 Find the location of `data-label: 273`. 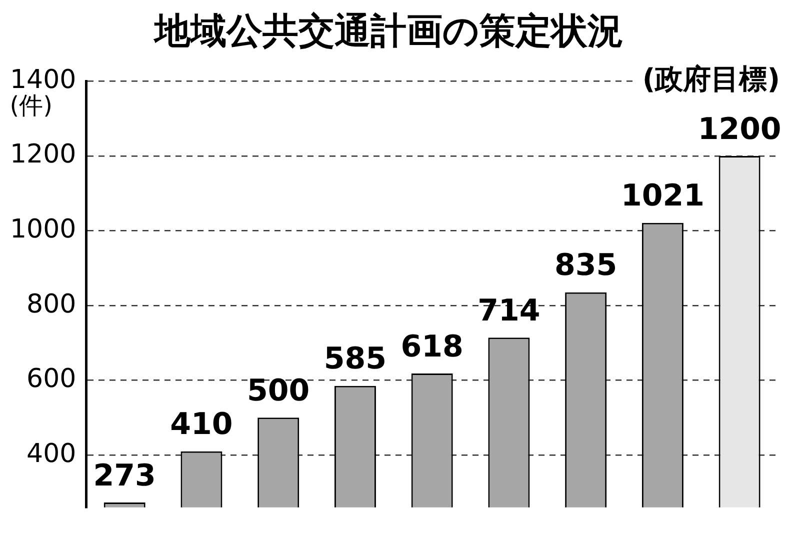

data-label: 273 is located at coordinates (124, 476).